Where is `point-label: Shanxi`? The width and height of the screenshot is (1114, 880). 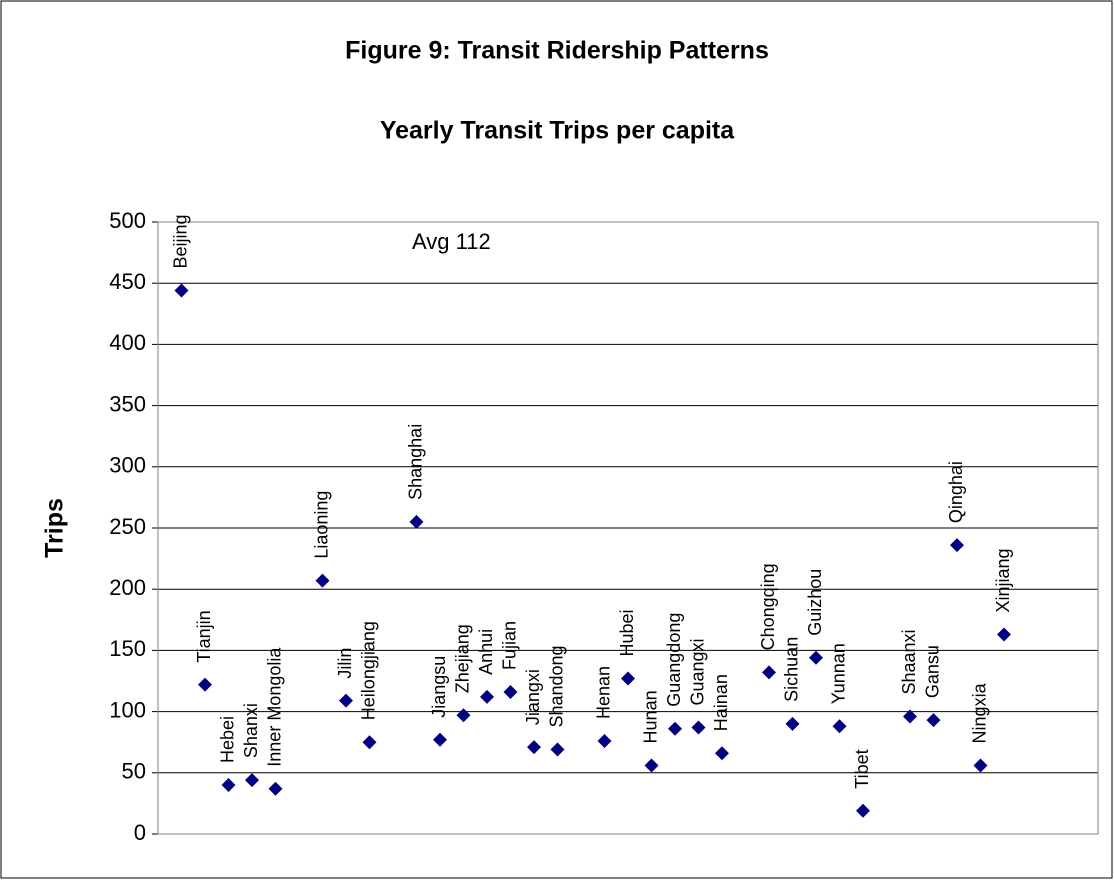 point-label: Shanxi is located at coordinates (251, 730).